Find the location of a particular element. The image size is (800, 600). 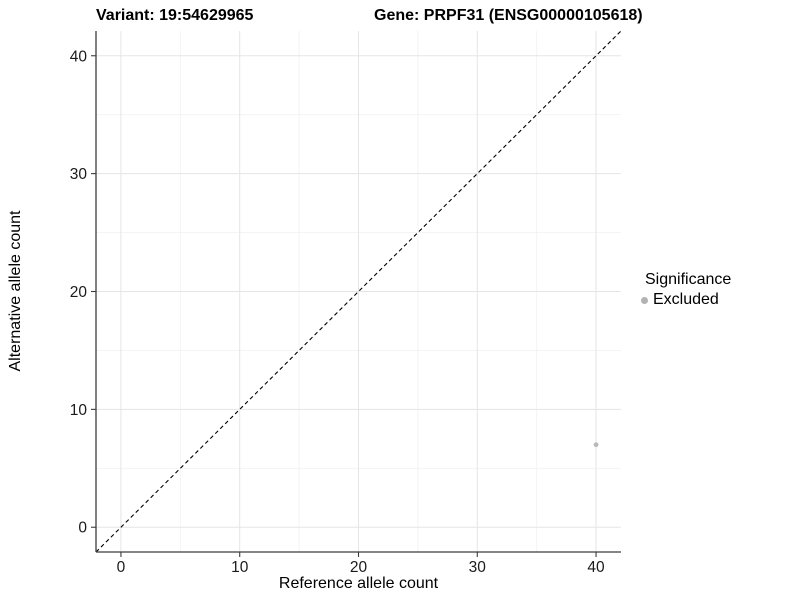

legend-item-excluded: Excluded is located at coordinates (686, 300).